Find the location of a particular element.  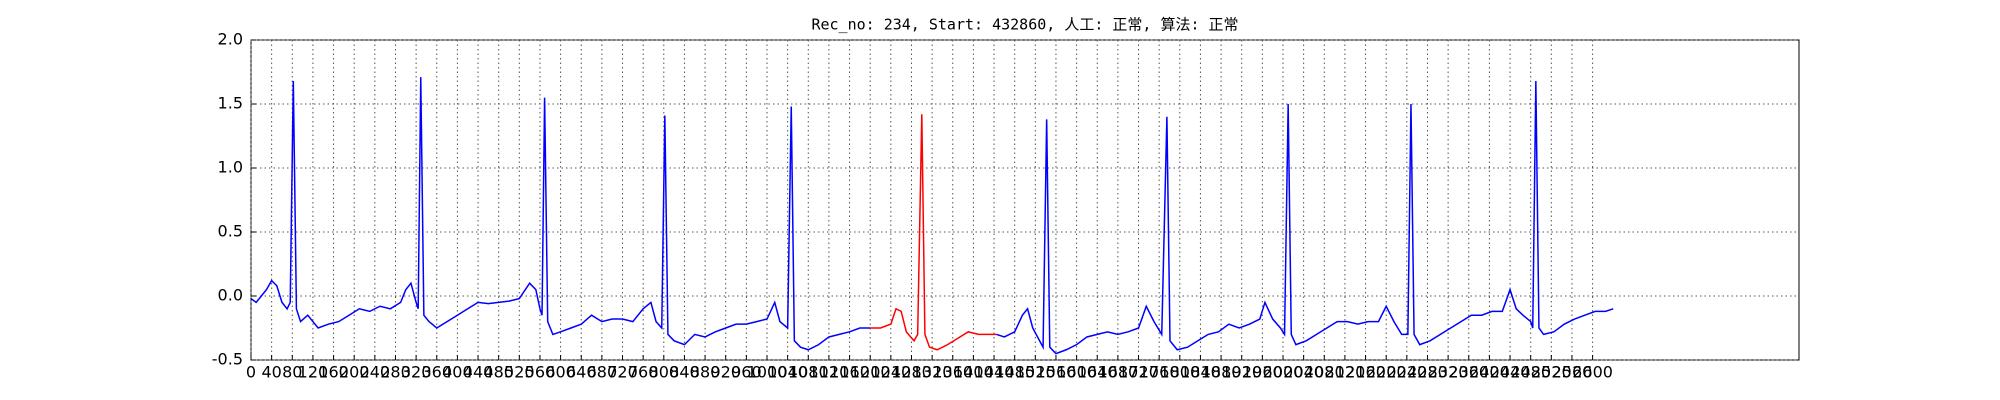

x-tick-label: 2280 is located at coordinates (1427, 372).